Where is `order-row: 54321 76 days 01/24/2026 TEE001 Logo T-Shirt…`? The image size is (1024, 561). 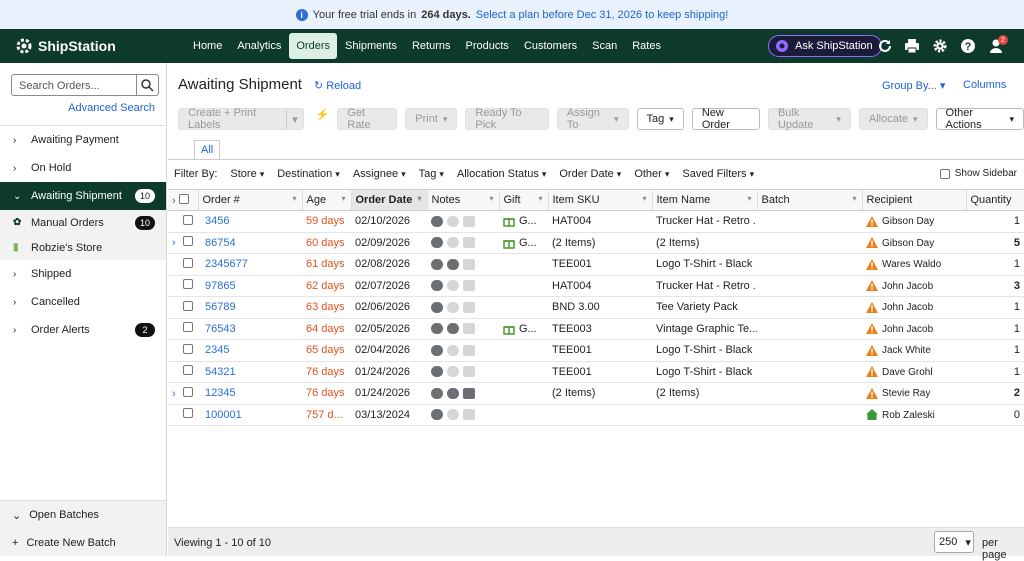 order-row: 54321 76 days 01/24/2026 TEE001 Logo T-Shirt… is located at coordinates (596, 372).